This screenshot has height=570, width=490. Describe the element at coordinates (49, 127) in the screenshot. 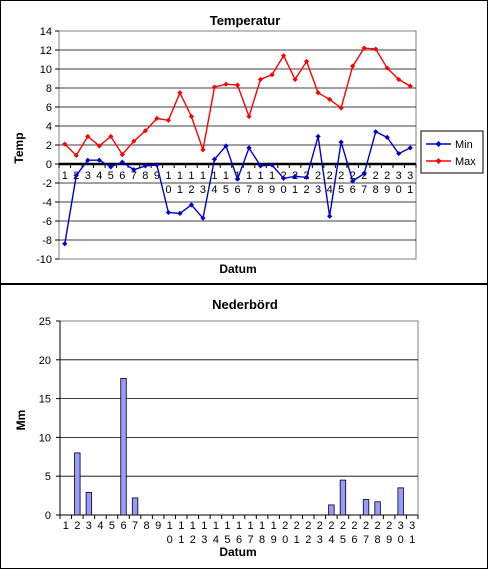

I see `y-tick-label: 4` at that location.